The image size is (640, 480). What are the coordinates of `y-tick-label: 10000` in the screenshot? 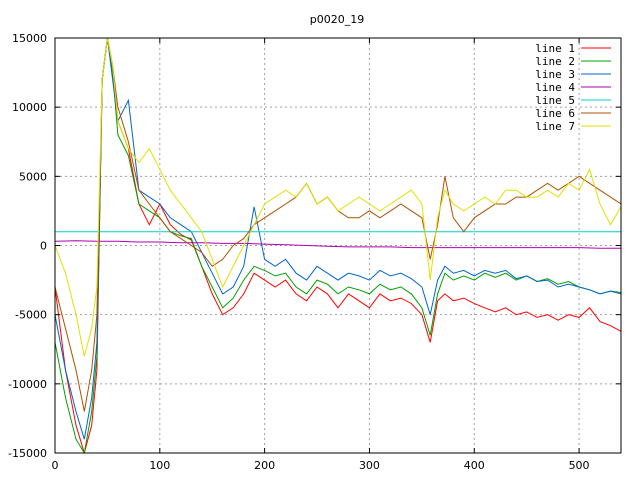 It's located at (29, 107).